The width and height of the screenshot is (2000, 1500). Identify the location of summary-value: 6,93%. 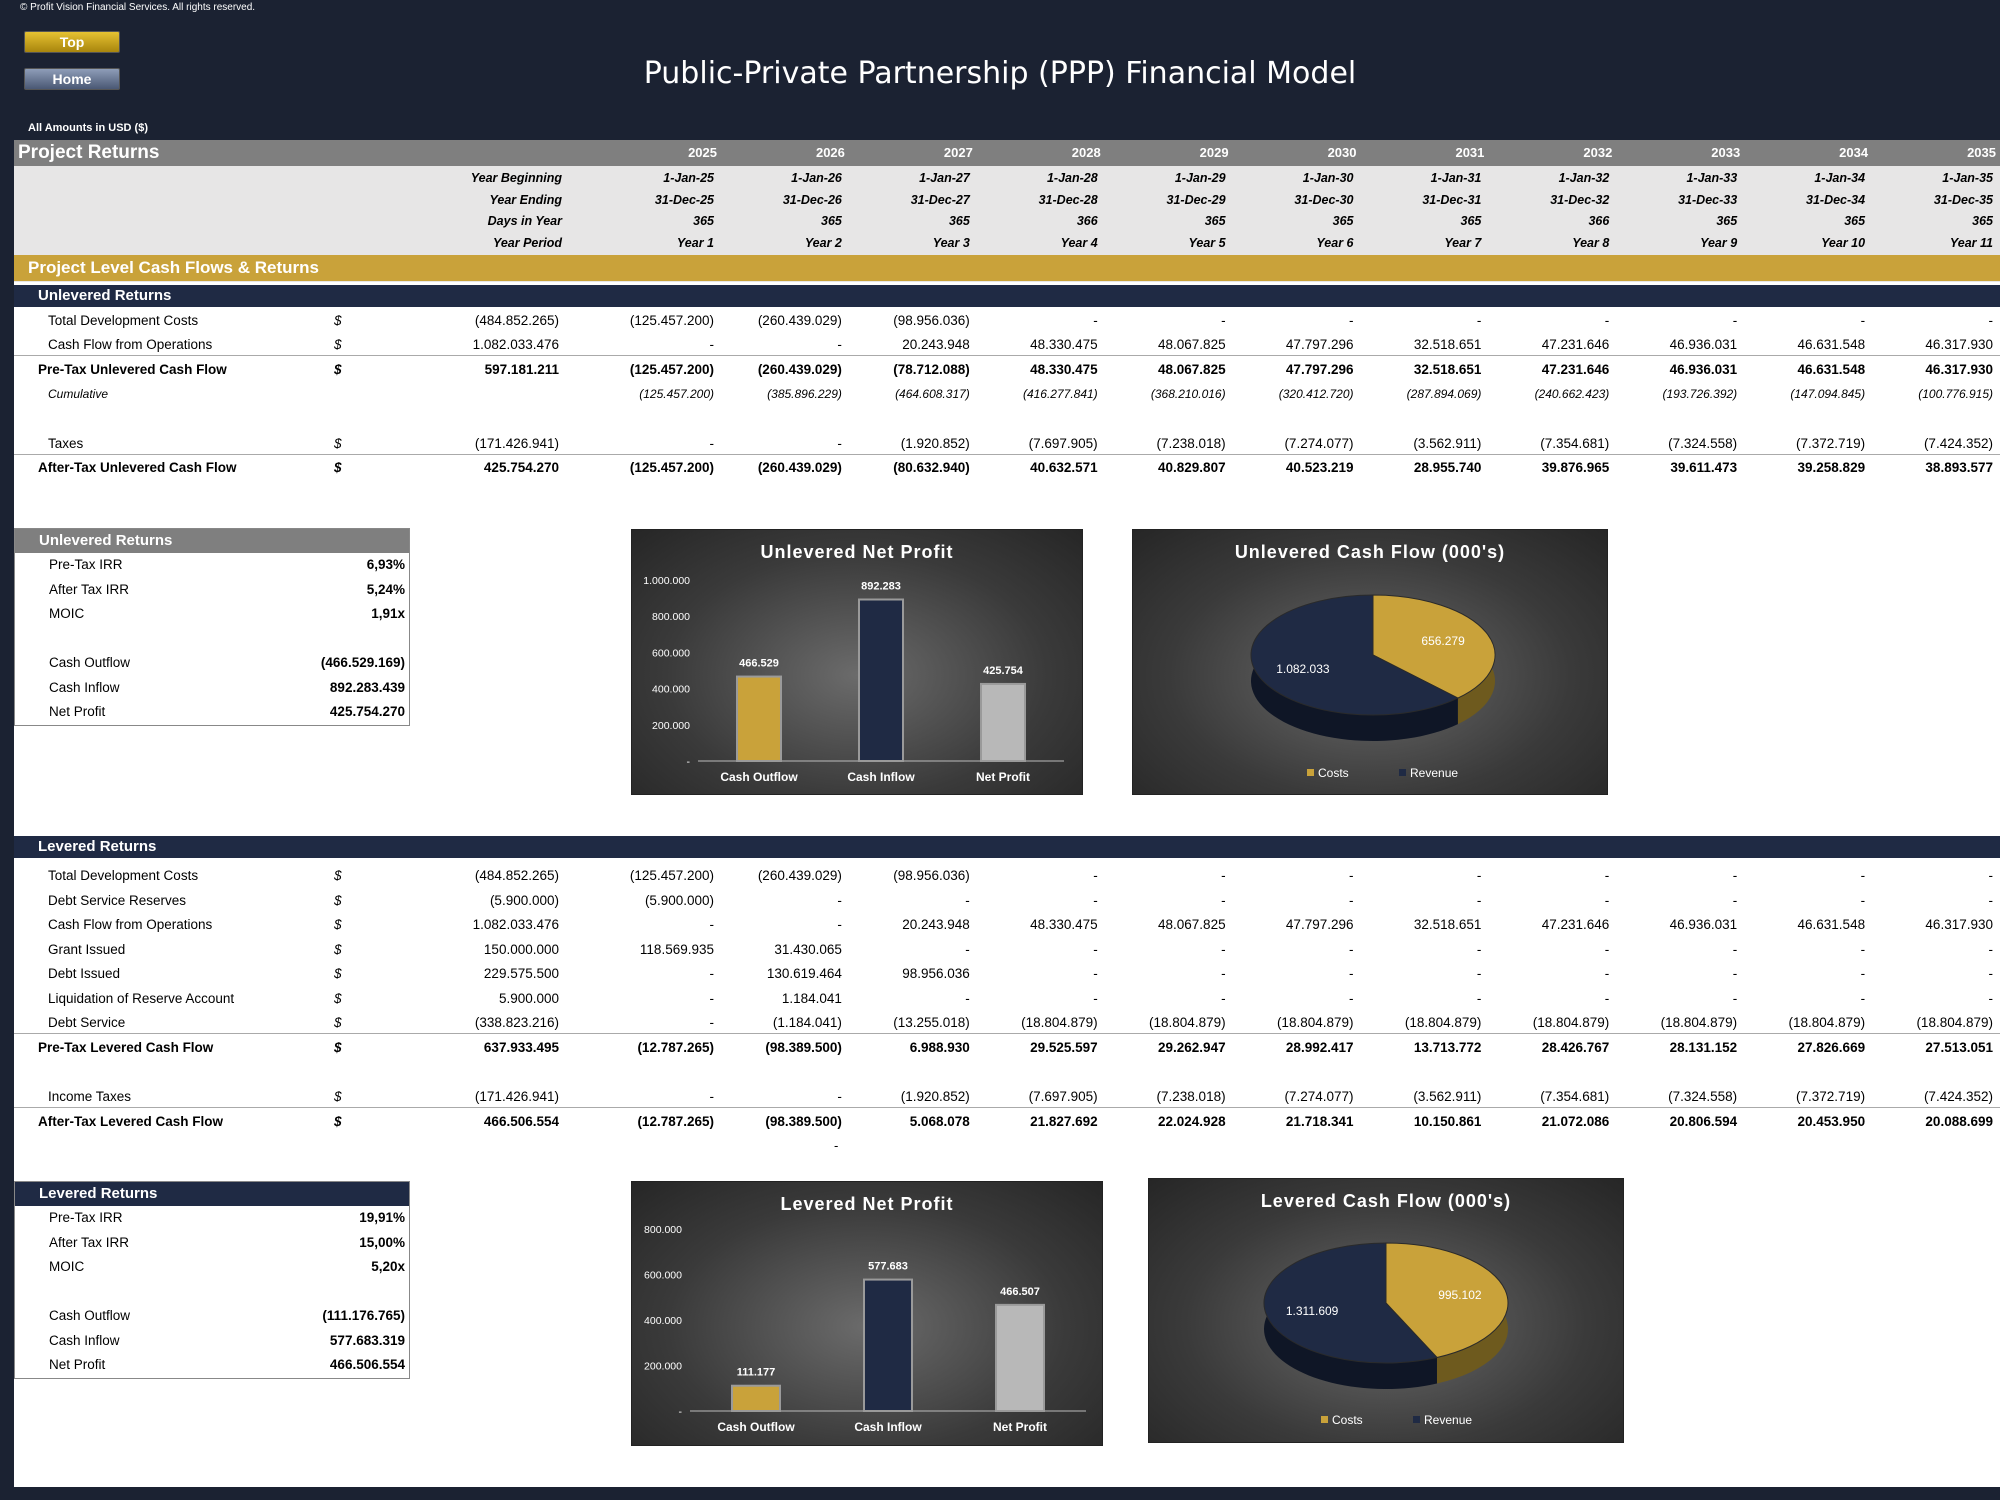
(385, 564).